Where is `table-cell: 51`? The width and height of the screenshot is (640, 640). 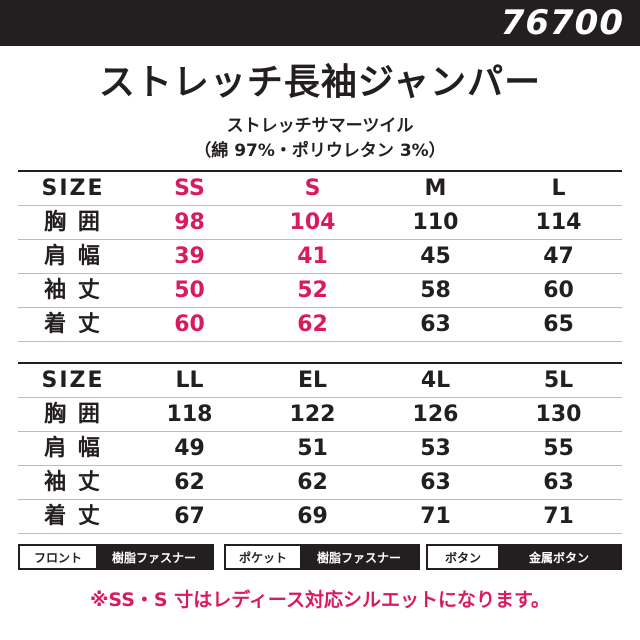
table-cell: 51 is located at coordinates (312, 448).